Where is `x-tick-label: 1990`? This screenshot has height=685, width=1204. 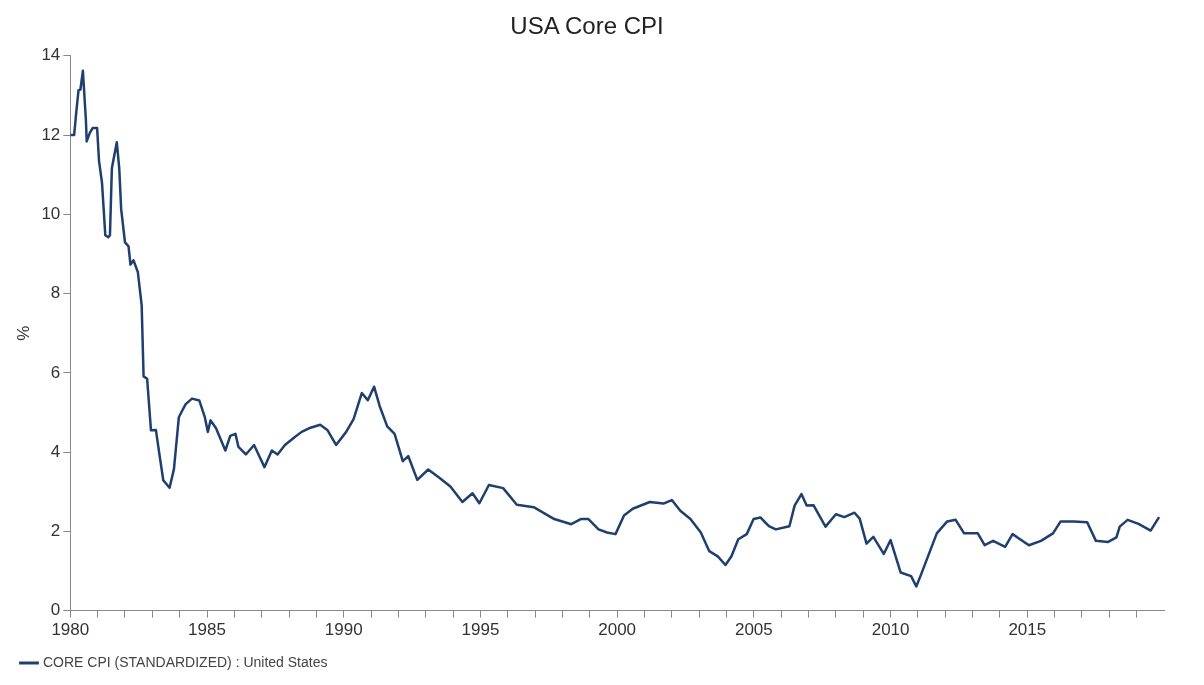 x-tick-label: 1990 is located at coordinates (343, 630).